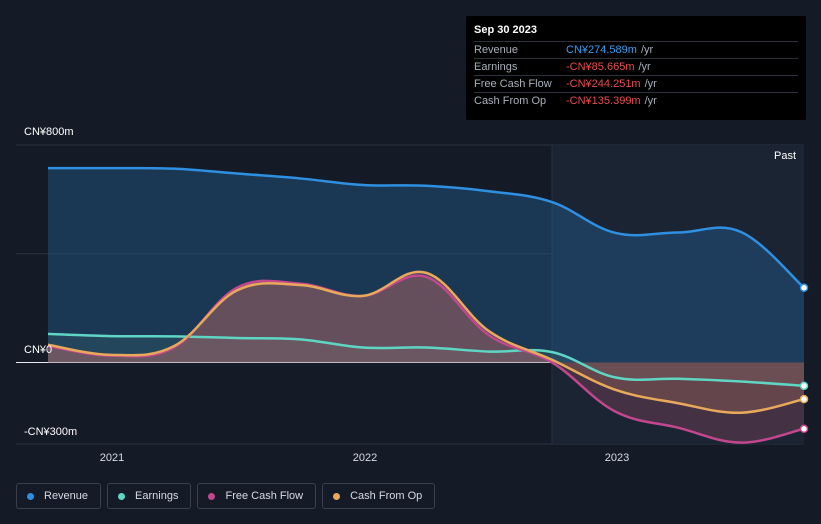 The width and height of the screenshot is (821, 524). Describe the element at coordinates (603, 84) in the screenshot. I see `tooltip-value: -CN¥244.251m` at that location.